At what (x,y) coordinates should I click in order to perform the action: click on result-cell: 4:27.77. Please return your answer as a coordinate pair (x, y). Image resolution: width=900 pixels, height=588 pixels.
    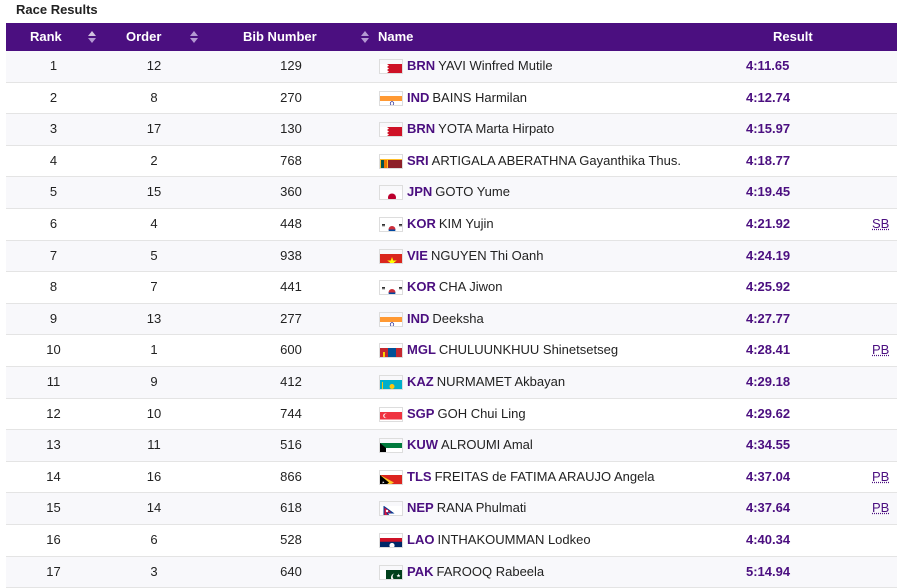
    Looking at the image, I should click on (791, 319).